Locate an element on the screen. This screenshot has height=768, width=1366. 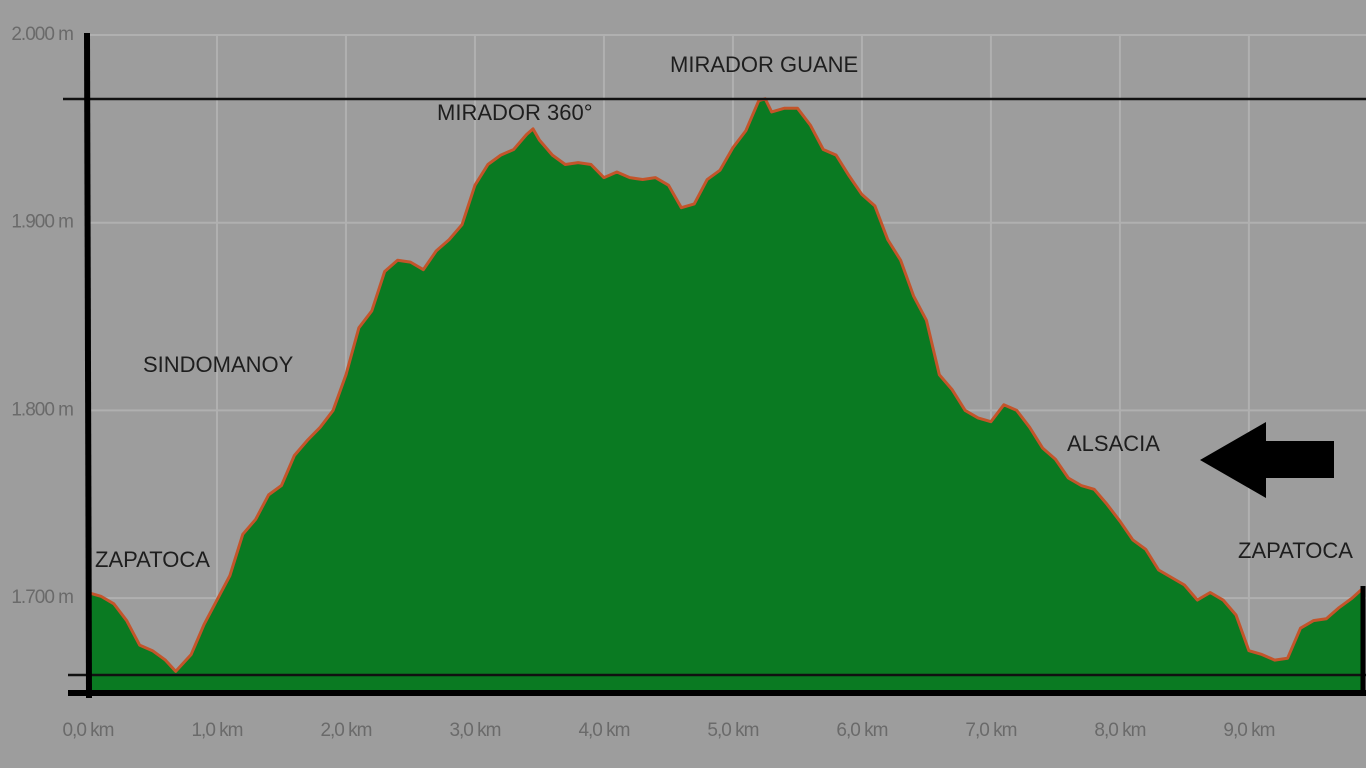
annotation: MIRADOR GUANE is located at coordinates (764, 64).